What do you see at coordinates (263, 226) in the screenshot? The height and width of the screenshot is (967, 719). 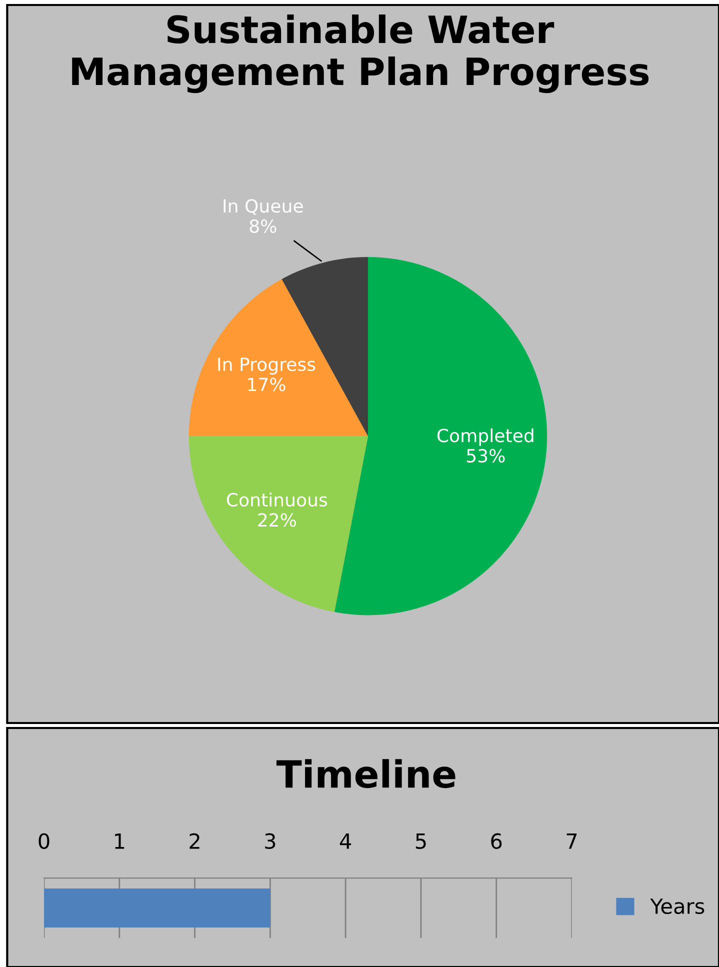 I see `data-label: 8%` at bounding box center [263, 226].